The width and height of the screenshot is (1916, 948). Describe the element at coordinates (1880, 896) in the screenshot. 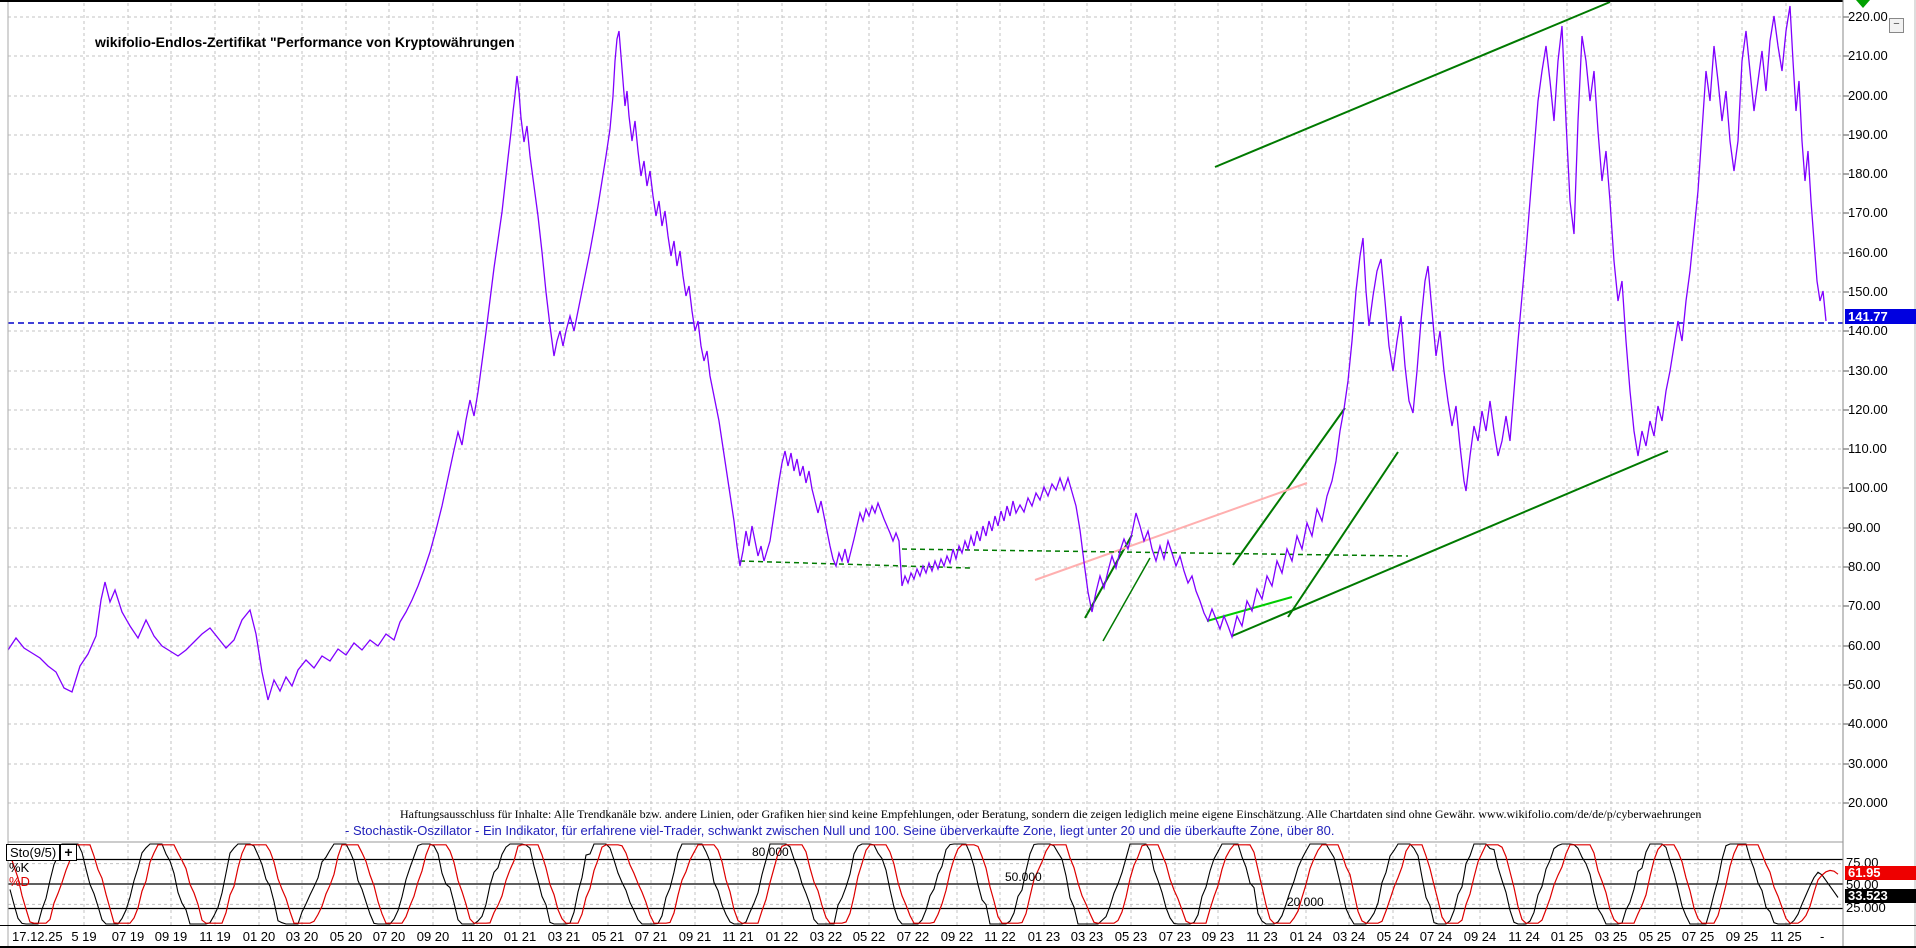

I see `oscillator-current-value-badge: 33.523` at that location.